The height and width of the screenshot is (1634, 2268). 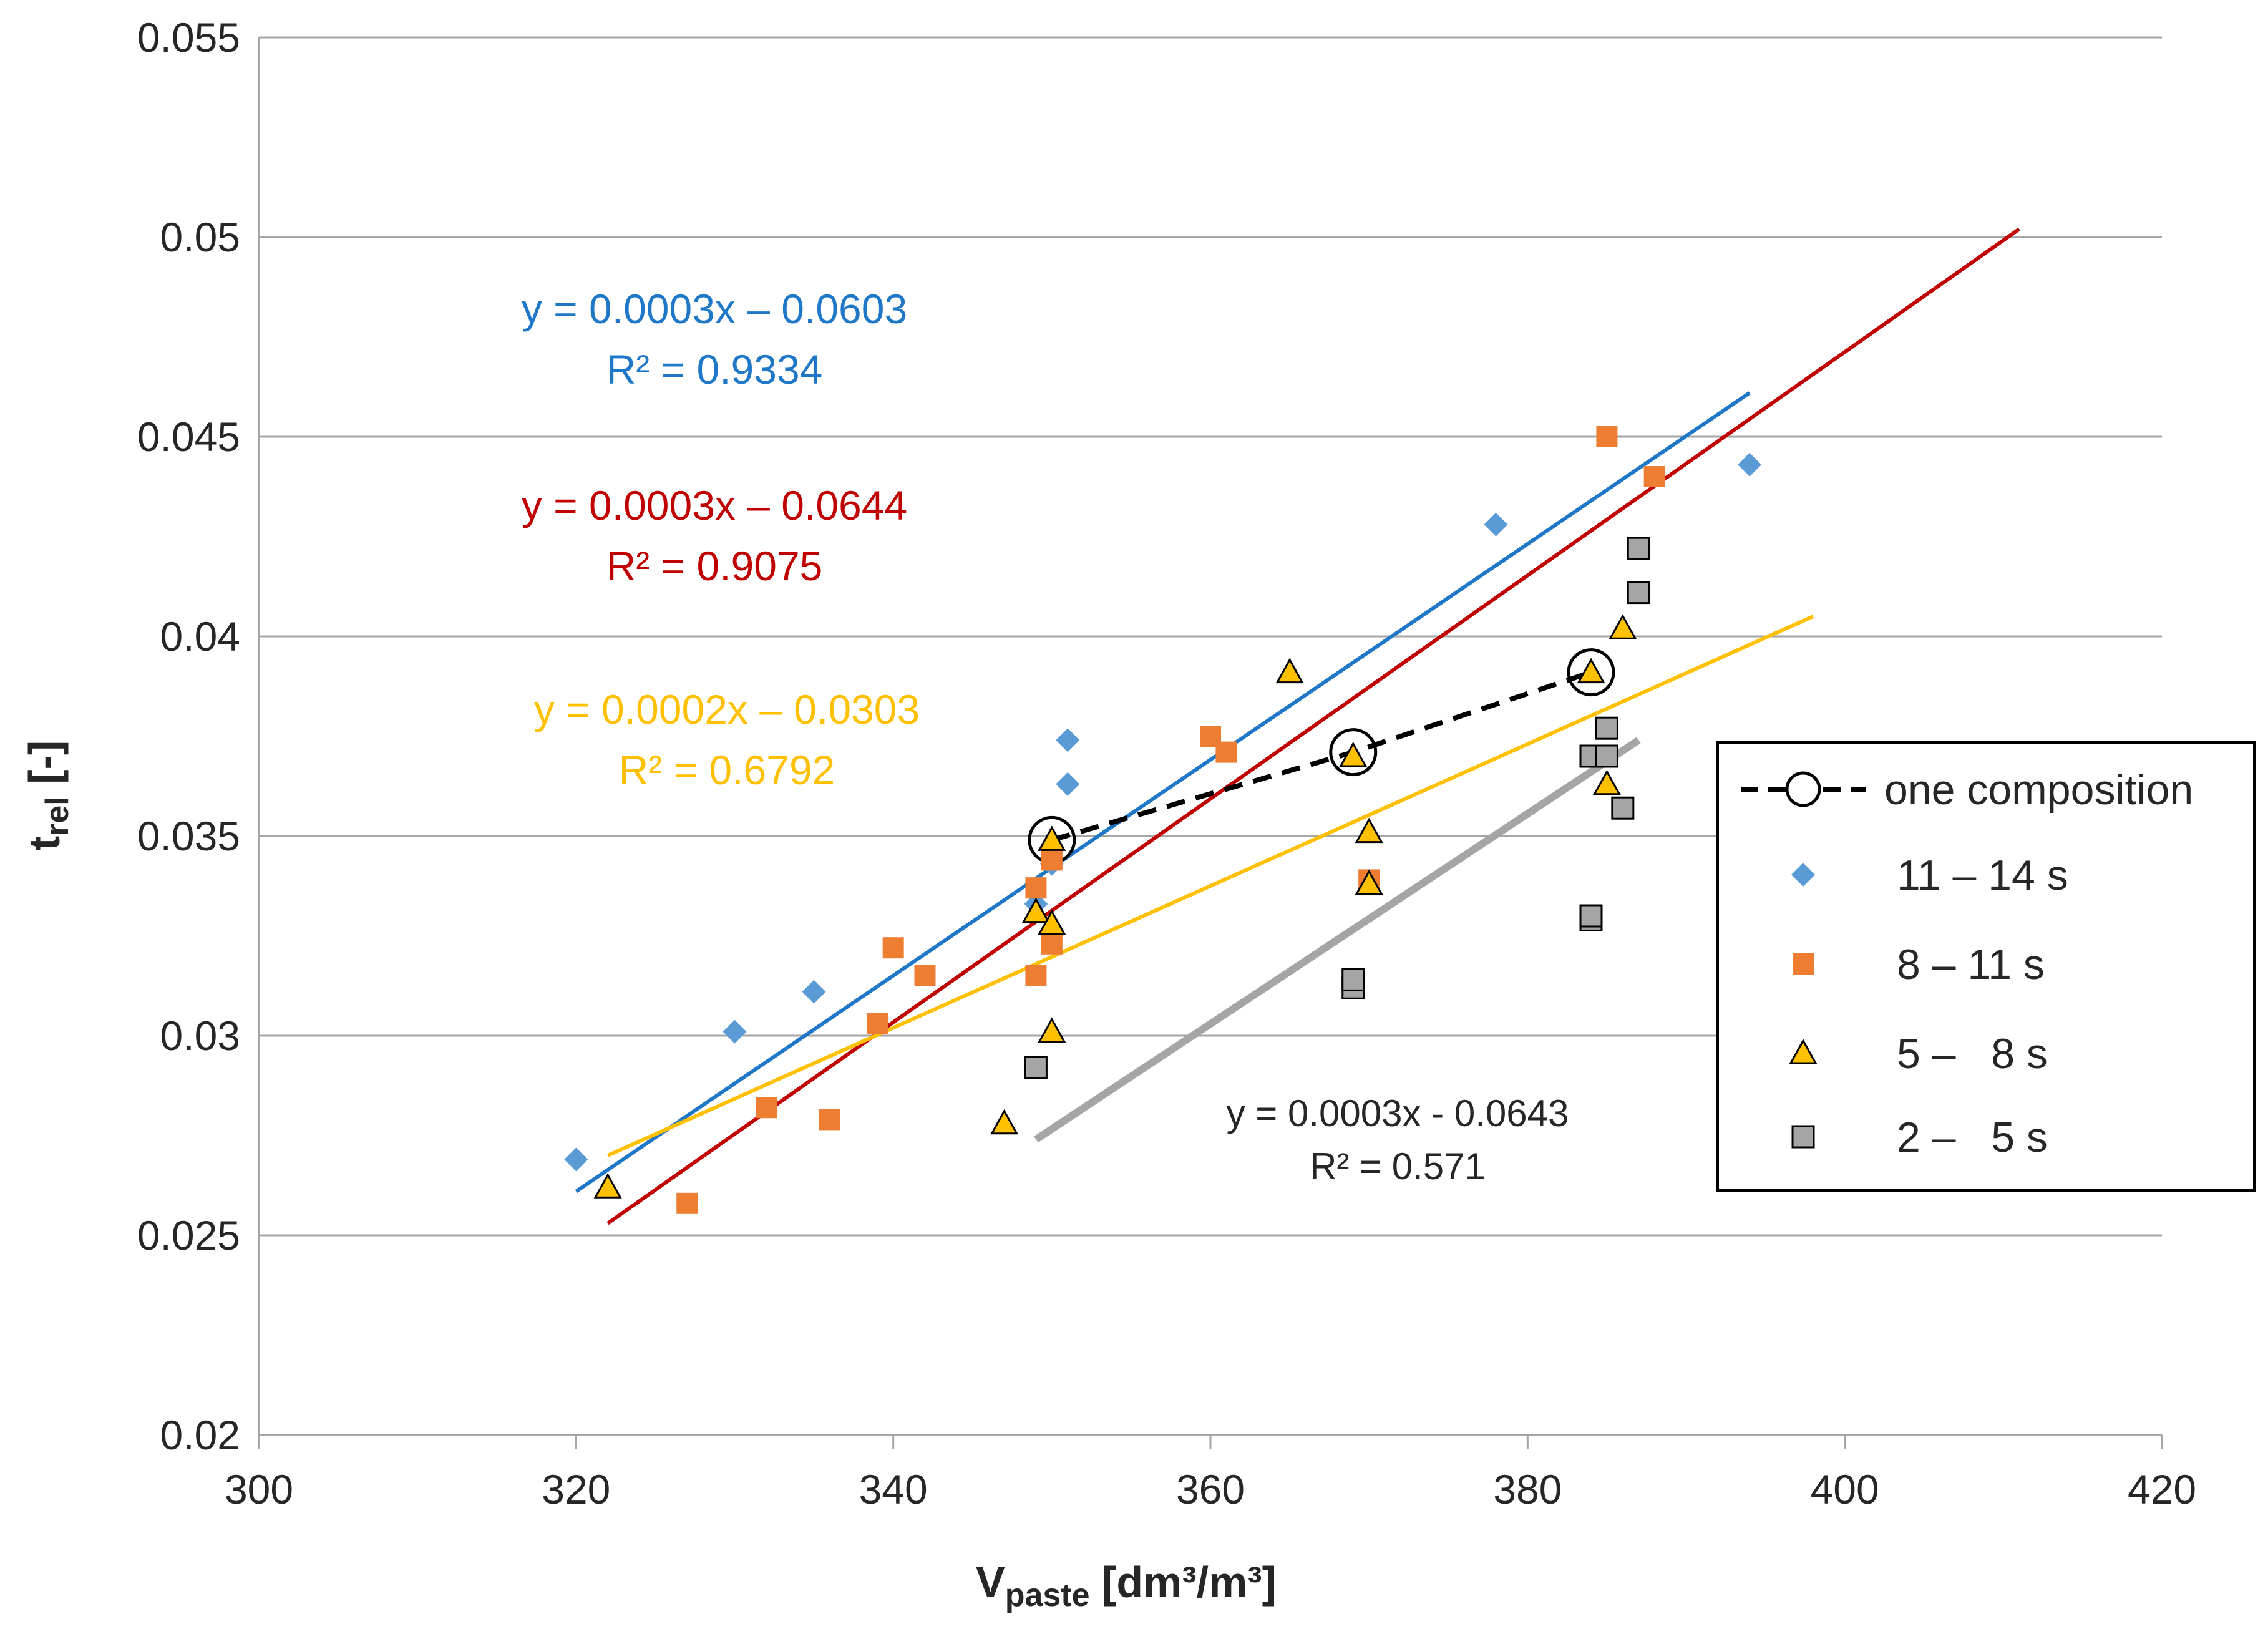 What do you see at coordinates (714, 309) in the screenshot?
I see `trendline-equation: y = 0.0003x – 0.0603` at bounding box center [714, 309].